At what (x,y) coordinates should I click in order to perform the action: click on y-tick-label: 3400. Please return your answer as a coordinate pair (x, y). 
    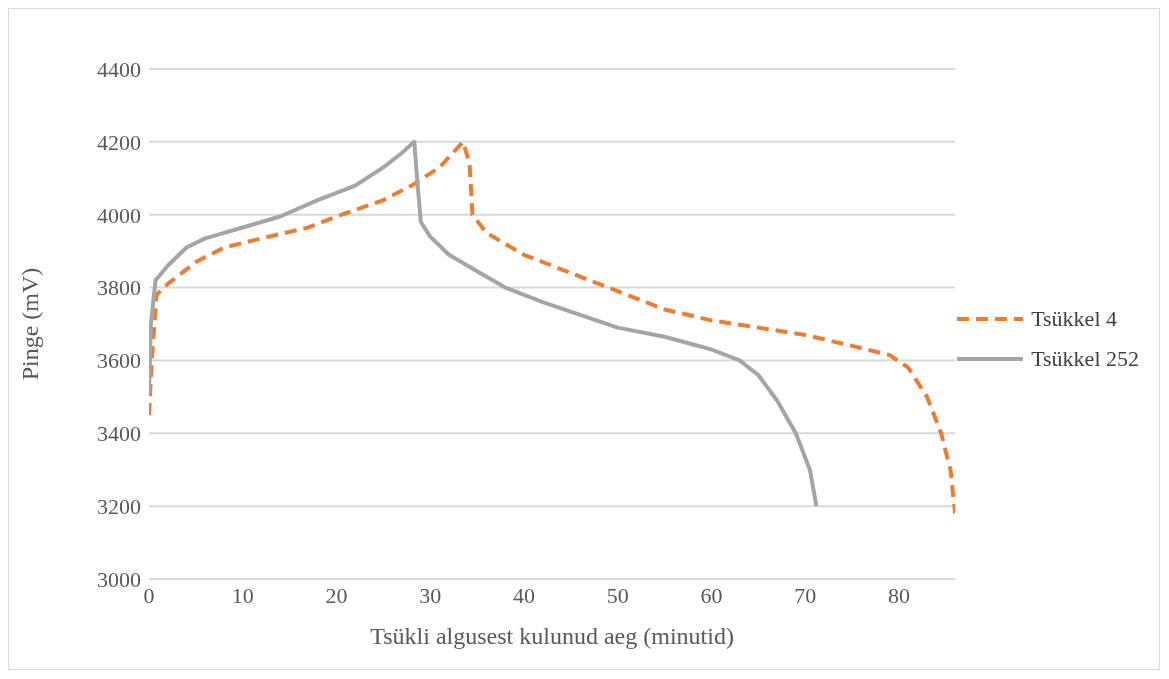
    Looking at the image, I should click on (119, 434).